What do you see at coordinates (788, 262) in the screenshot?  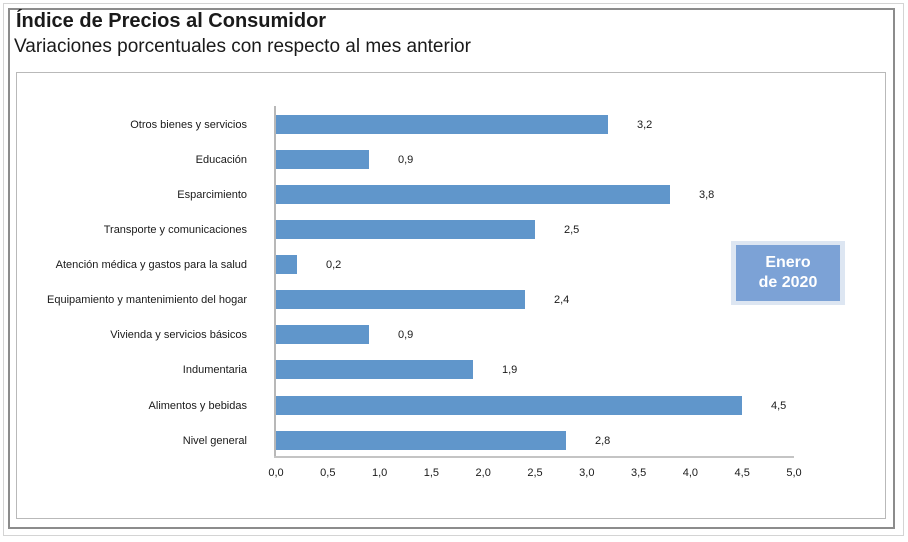 I see `period-badge-month: Enero` at bounding box center [788, 262].